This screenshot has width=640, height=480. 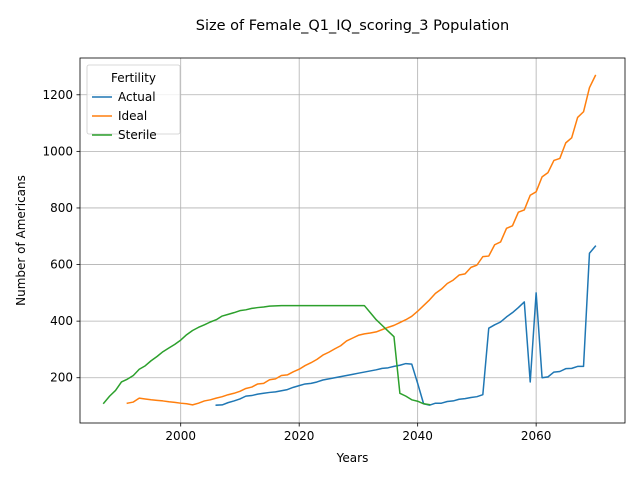 I want to click on legend: Fertility Actual Ideal Sterile, so click(x=133, y=103).